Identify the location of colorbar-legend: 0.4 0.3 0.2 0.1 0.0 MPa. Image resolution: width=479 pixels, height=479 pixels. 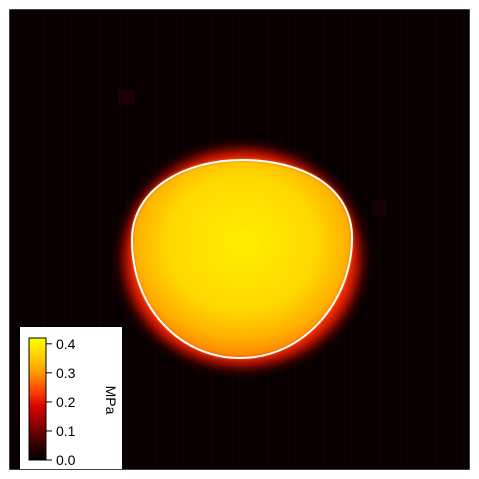
(71, 398).